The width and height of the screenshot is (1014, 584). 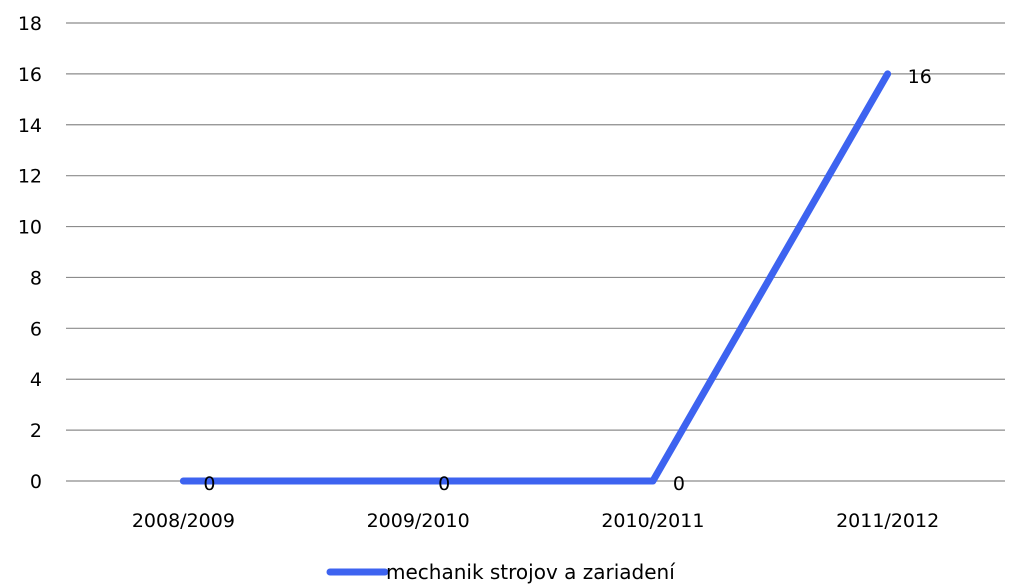 What do you see at coordinates (30, 75) in the screenshot?
I see `y-tick-label: 16` at bounding box center [30, 75].